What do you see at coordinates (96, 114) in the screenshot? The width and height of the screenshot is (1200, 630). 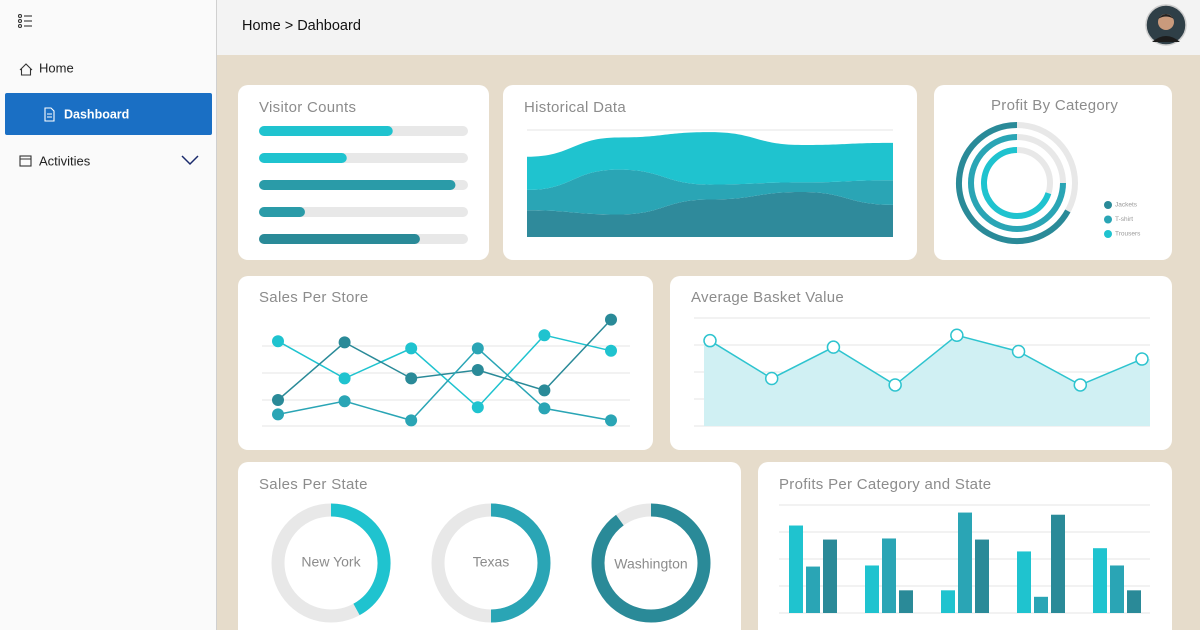 I see `nav-label: Dashboard` at bounding box center [96, 114].